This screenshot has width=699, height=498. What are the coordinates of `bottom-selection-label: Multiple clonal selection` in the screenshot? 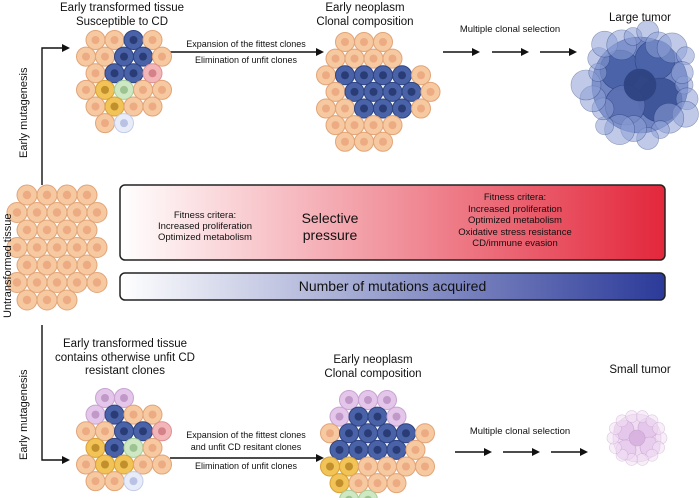 It's located at (520, 431).